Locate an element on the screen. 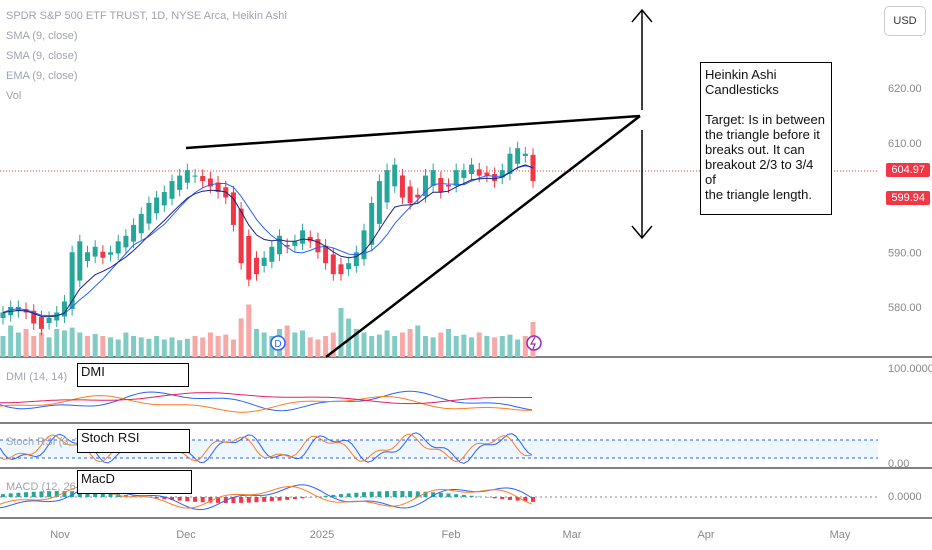 The width and height of the screenshot is (932, 550). x-tick-label: Feb is located at coordinates (451, 535).